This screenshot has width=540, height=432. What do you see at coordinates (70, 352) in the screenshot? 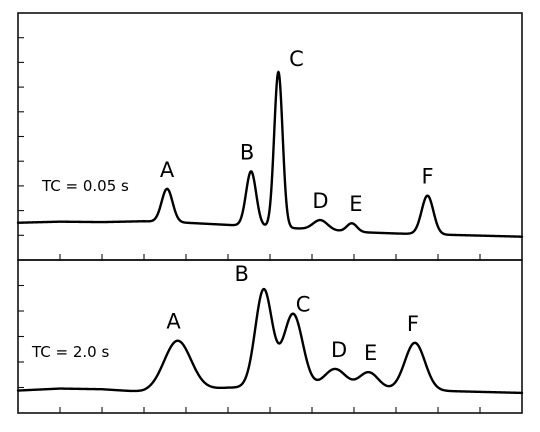
I see `bottom-tc-label: TC = 2.0 s` at bounding box center [70, 352].